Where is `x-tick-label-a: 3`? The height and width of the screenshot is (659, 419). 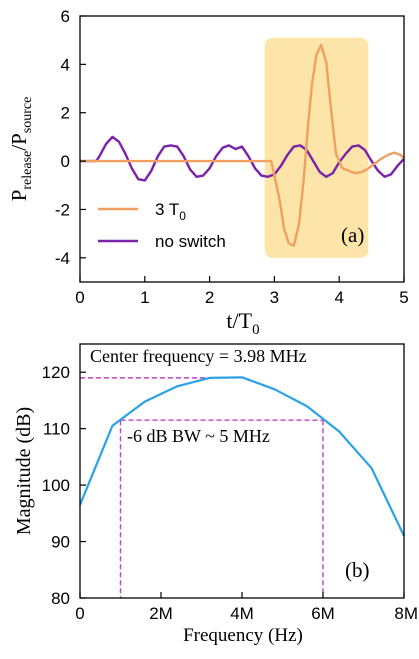
x-tick-label-a: 3 is located at coordinates (274, 297).